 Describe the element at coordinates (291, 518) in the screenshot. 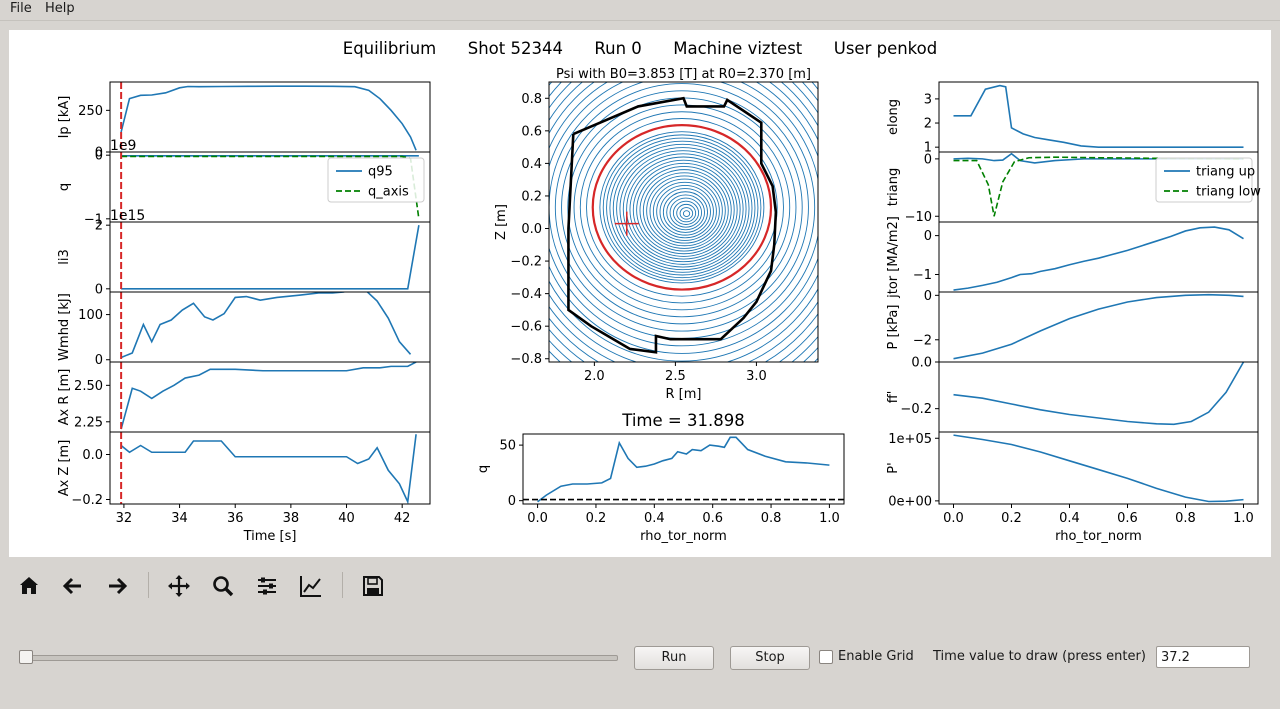

I see `axz-xtick-label: 38` at that location.